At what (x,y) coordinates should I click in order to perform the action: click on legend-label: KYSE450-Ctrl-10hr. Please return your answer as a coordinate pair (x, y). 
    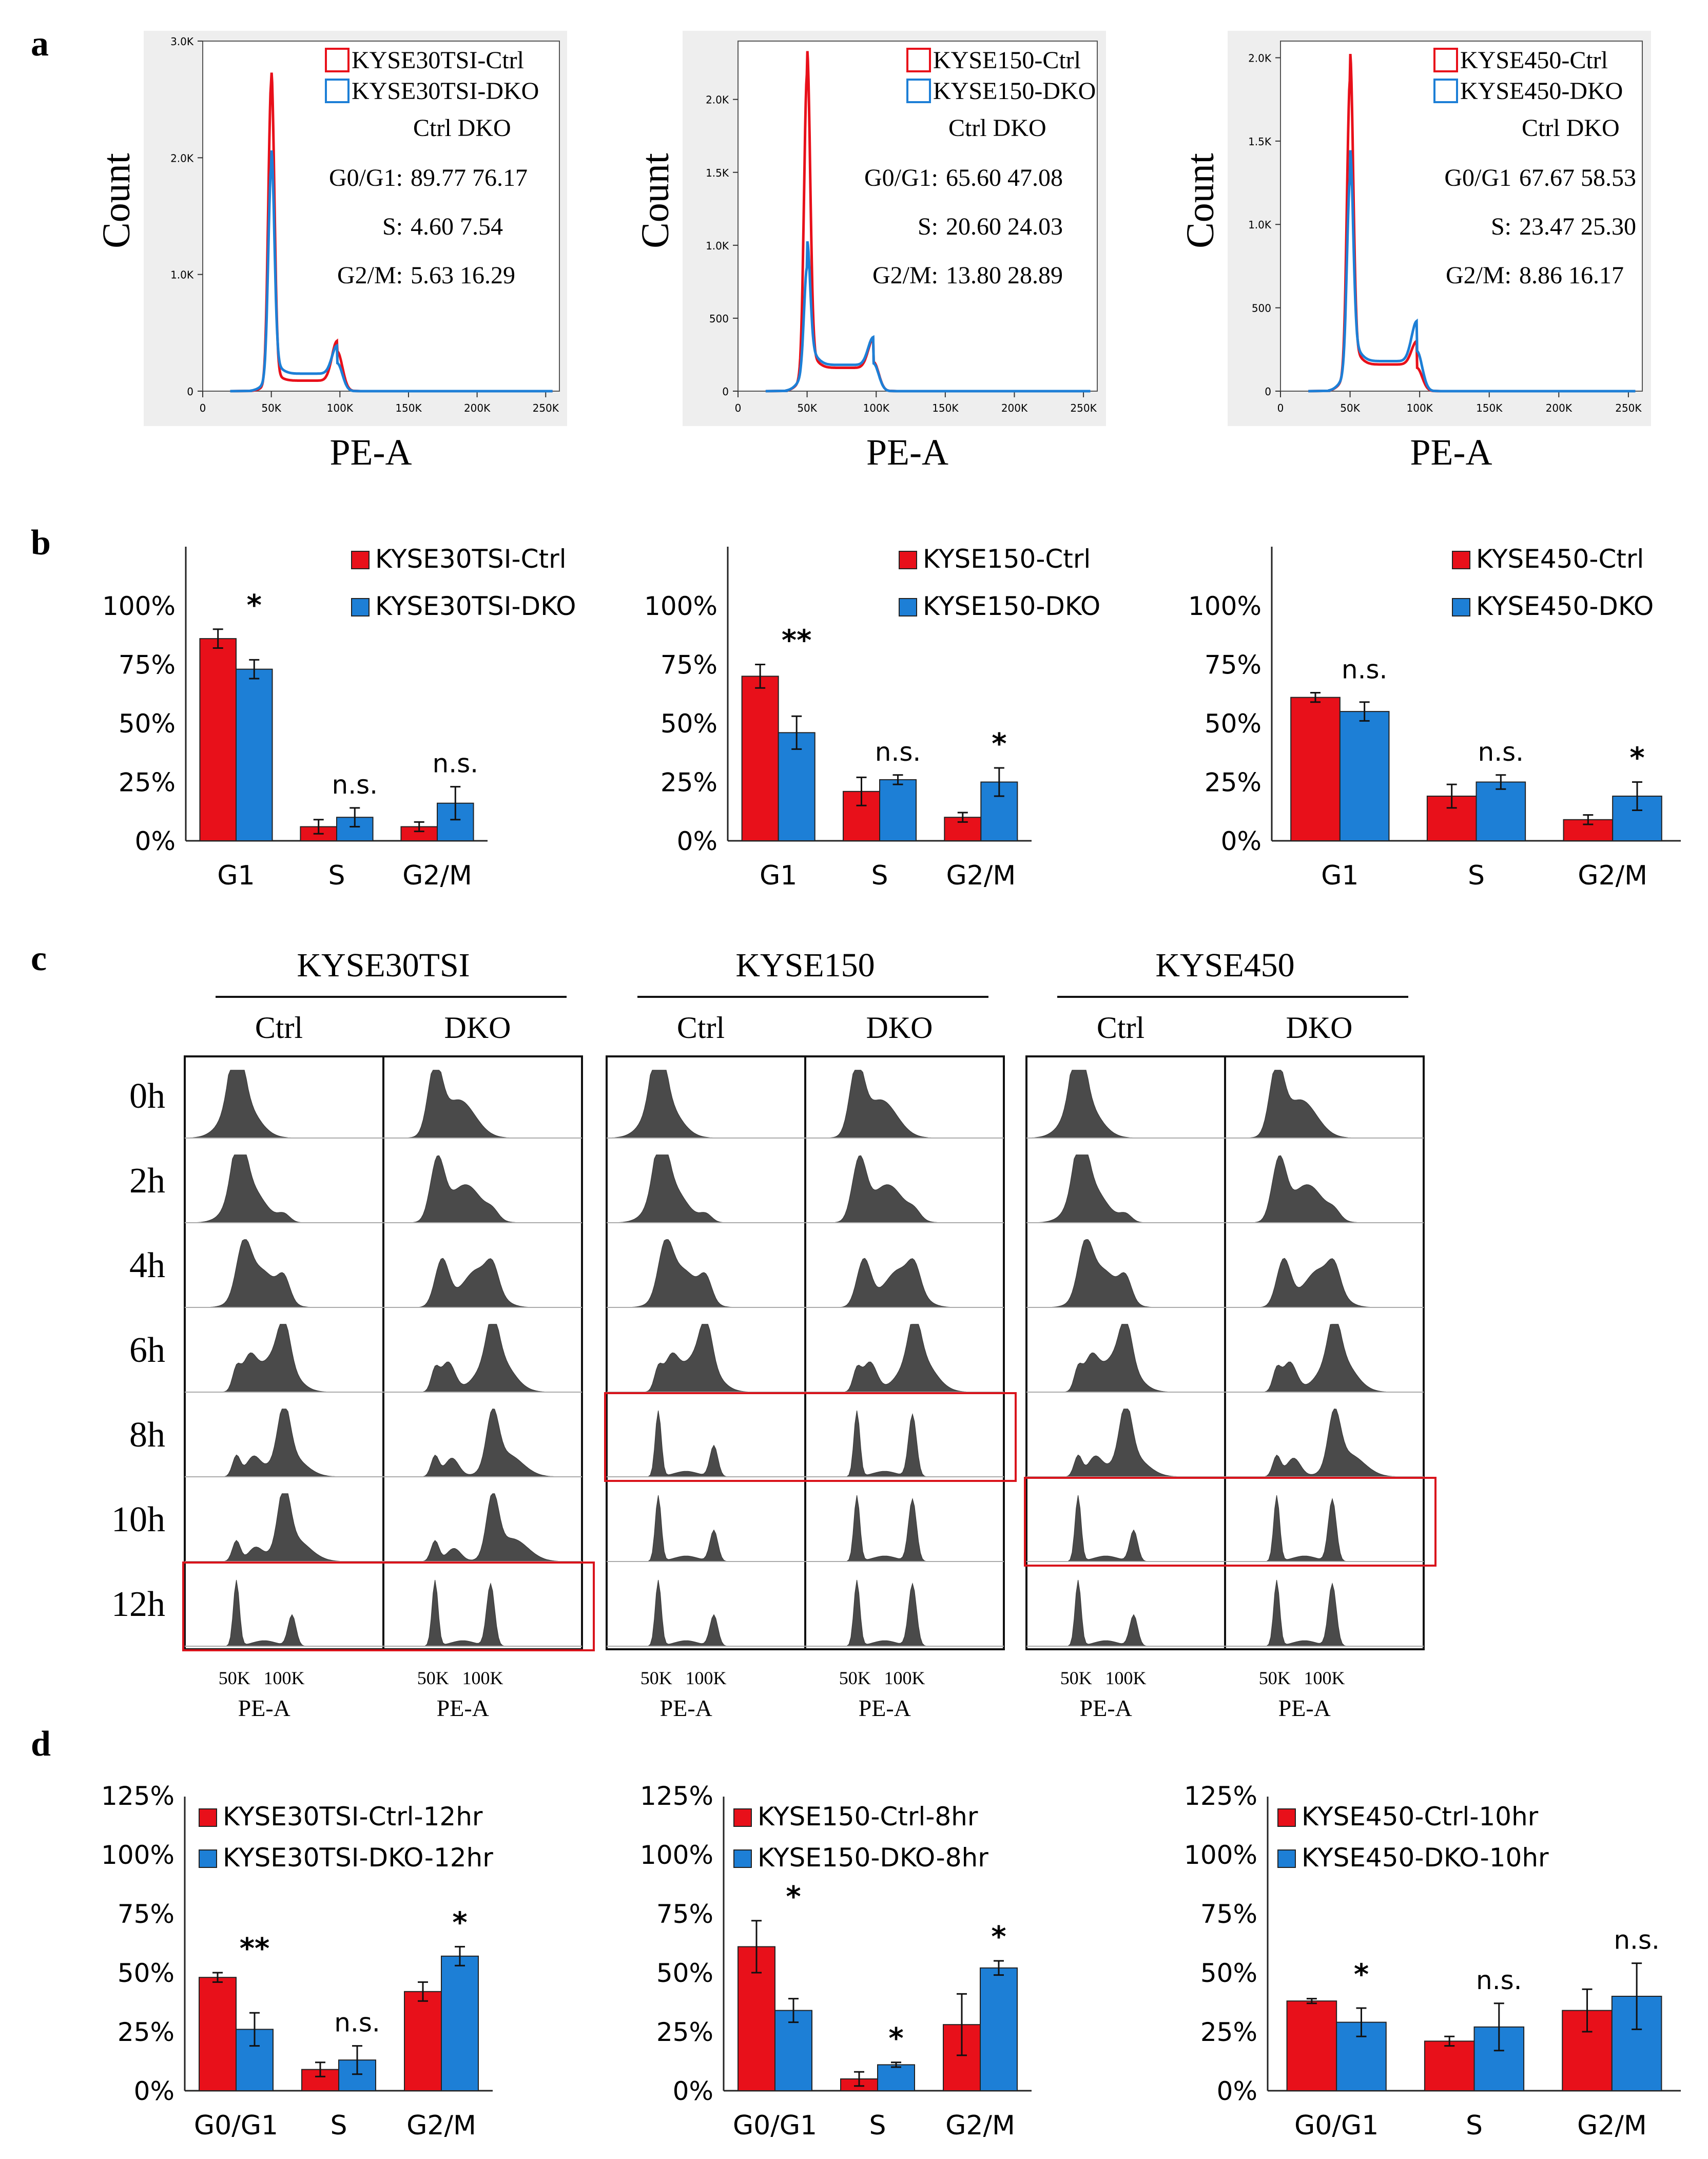
    Looking at the image, I should click on (1420, 1817).